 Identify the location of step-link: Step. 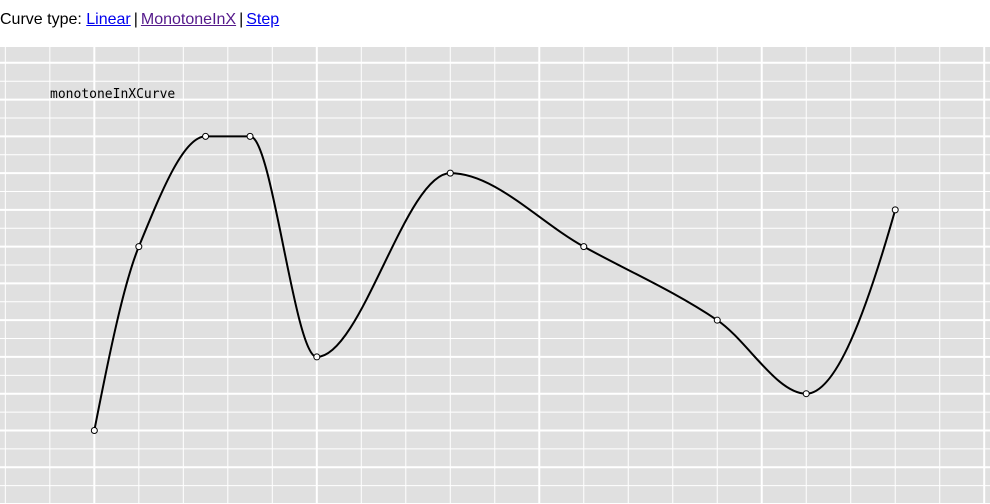
(263, 19).